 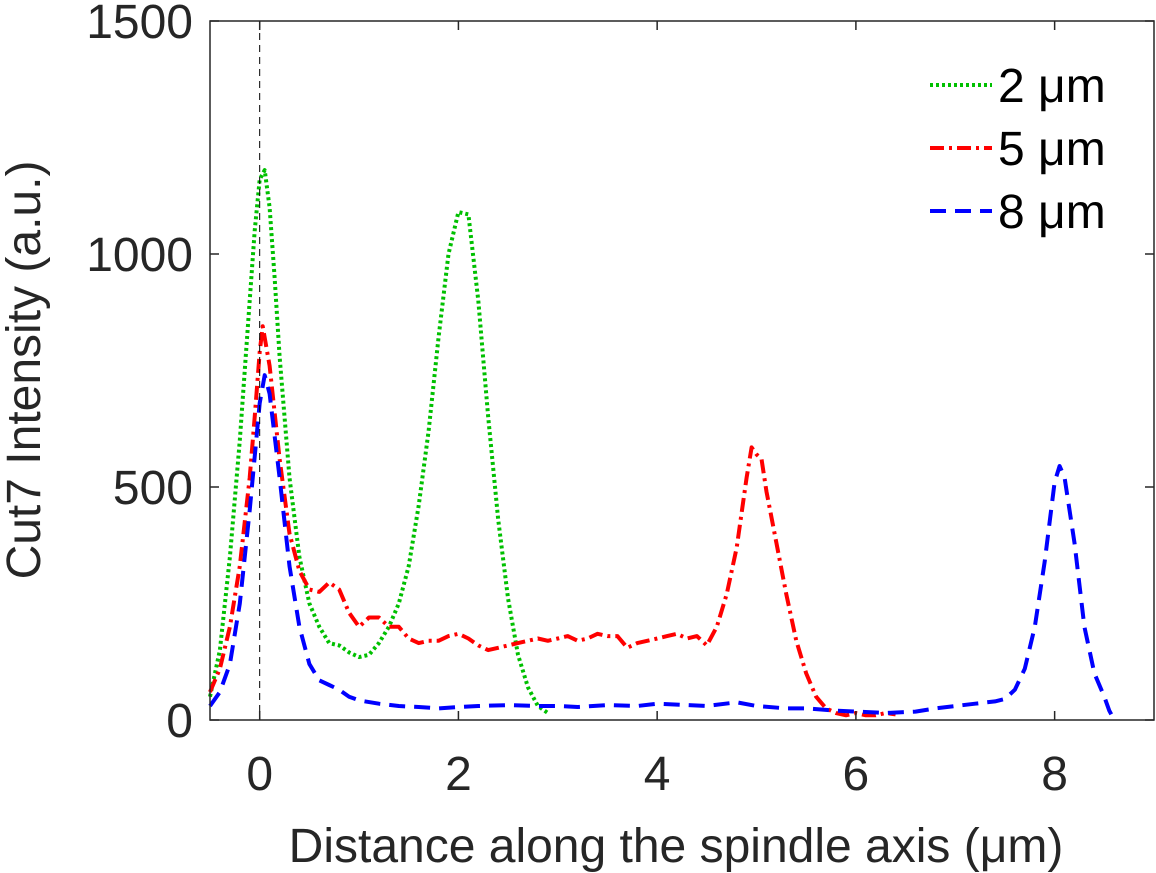 I want to click on y-tick-label: 0, so click(x=179, y=721).